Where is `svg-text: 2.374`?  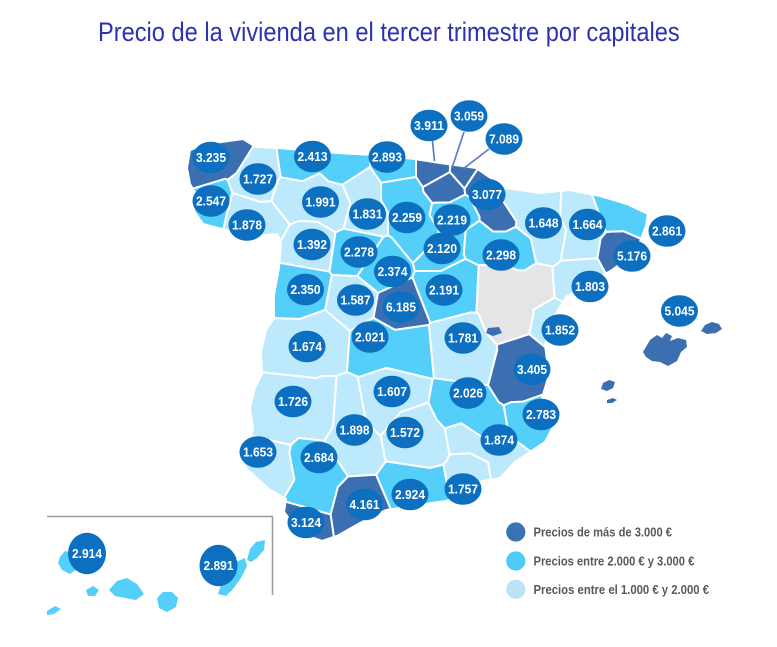
svg-text: 2.374 is located at coordinates (393, 271).